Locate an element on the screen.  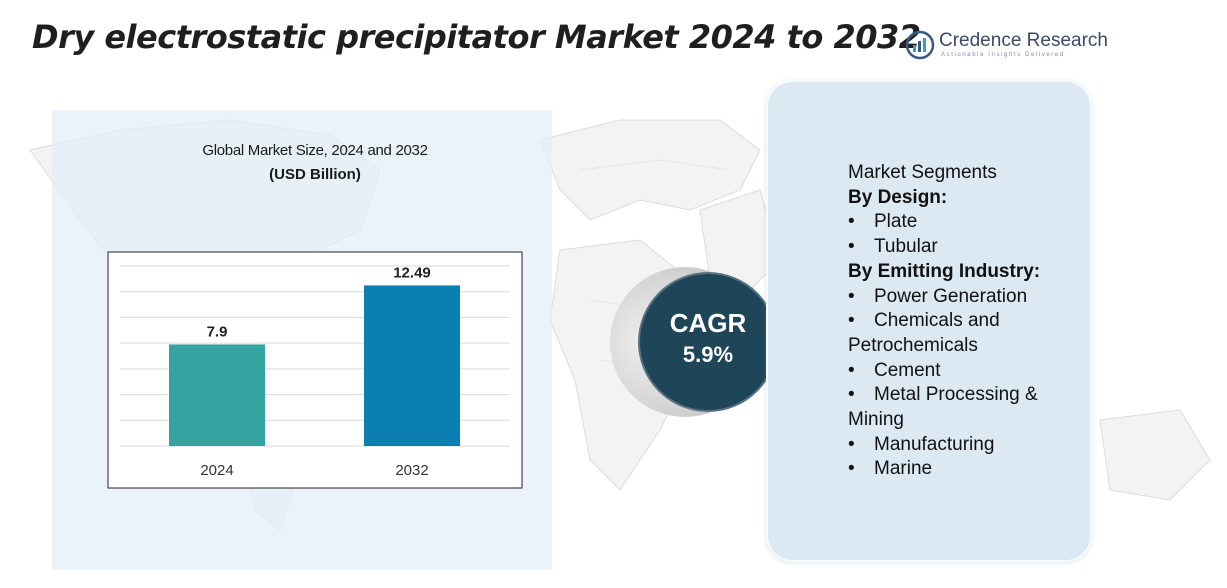
segment-item: • Chemicals and Petrochemicals is located at coordinates (967, 333).